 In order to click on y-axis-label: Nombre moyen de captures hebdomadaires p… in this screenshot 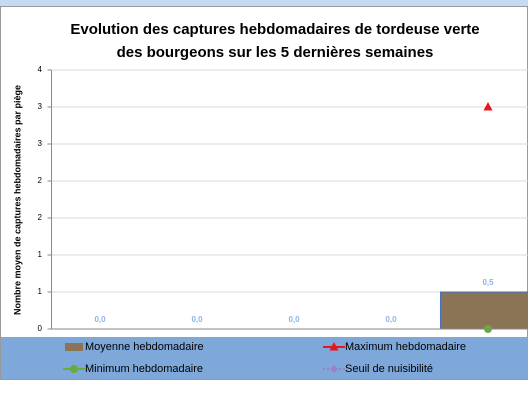, I will do `click(17, 200)`.